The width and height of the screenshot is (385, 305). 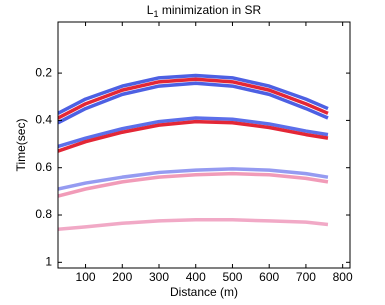 I want to click on x-tick-label: 700, so click(x=306, y=277).